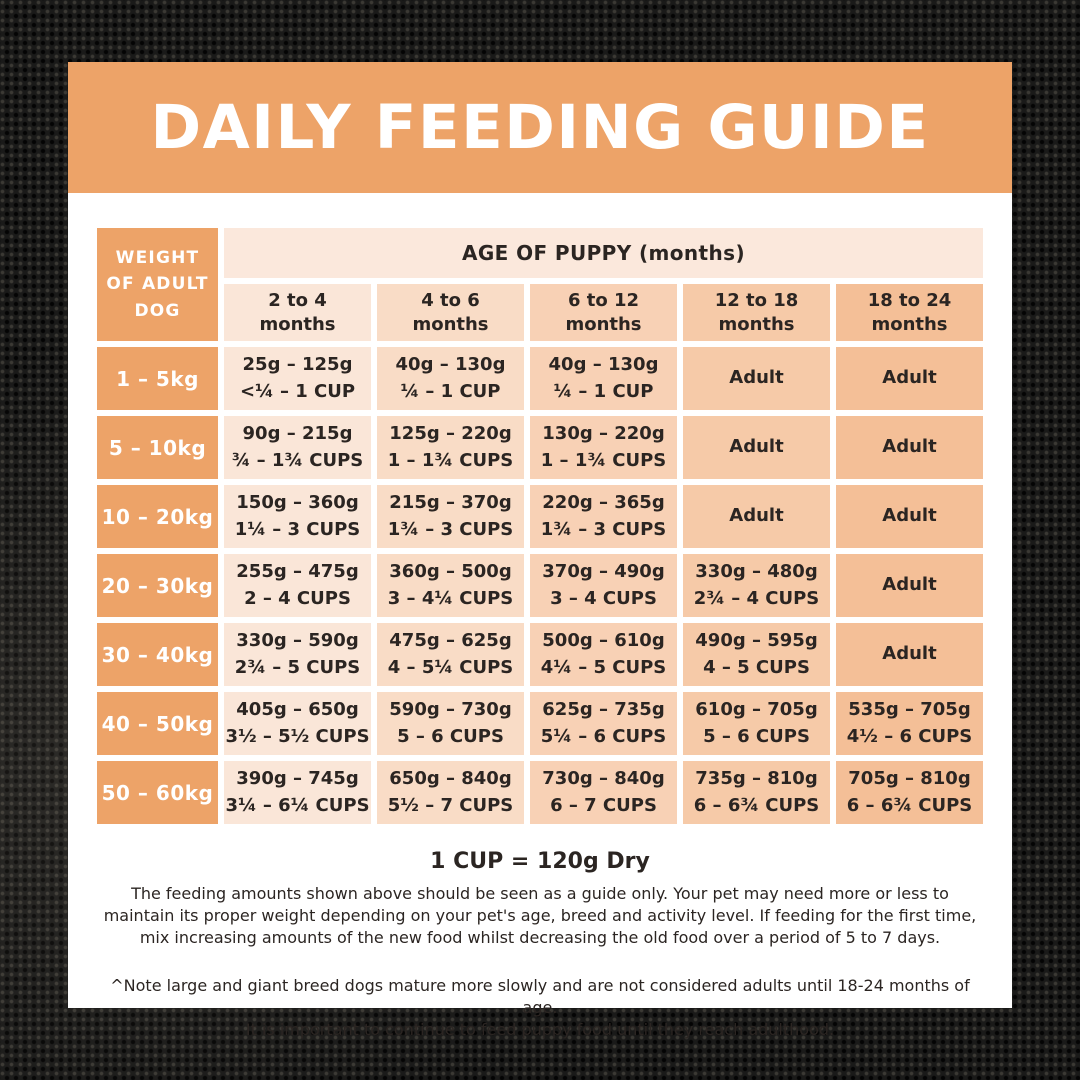 The height and width of the screenshot is (1080, 1080). Describe the element at coordinates (450, 667) in the screenshot. I see `cups-range: 4 – 5¼ CUPS` at that location.